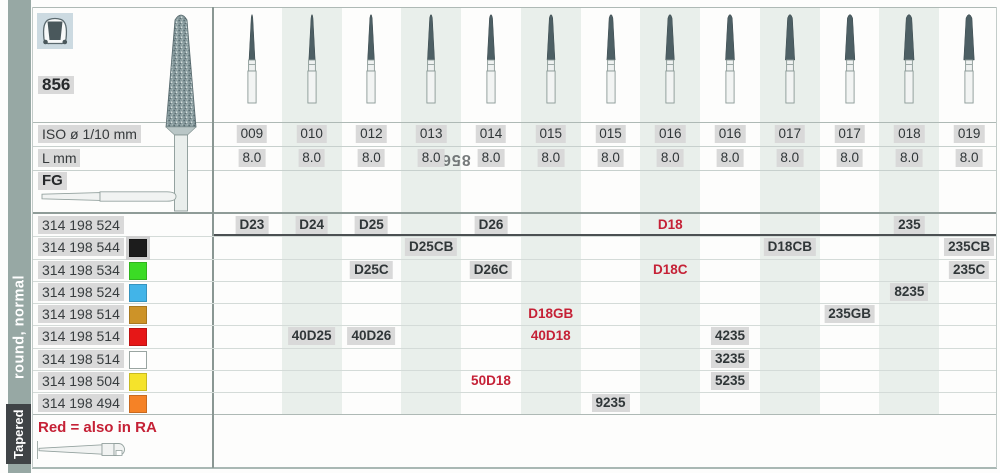 The height and width of the screenshot is (473, 1000). Describe the element at coordinates (996, 237) in the screenshot. I see `grid-line-right` at that location.